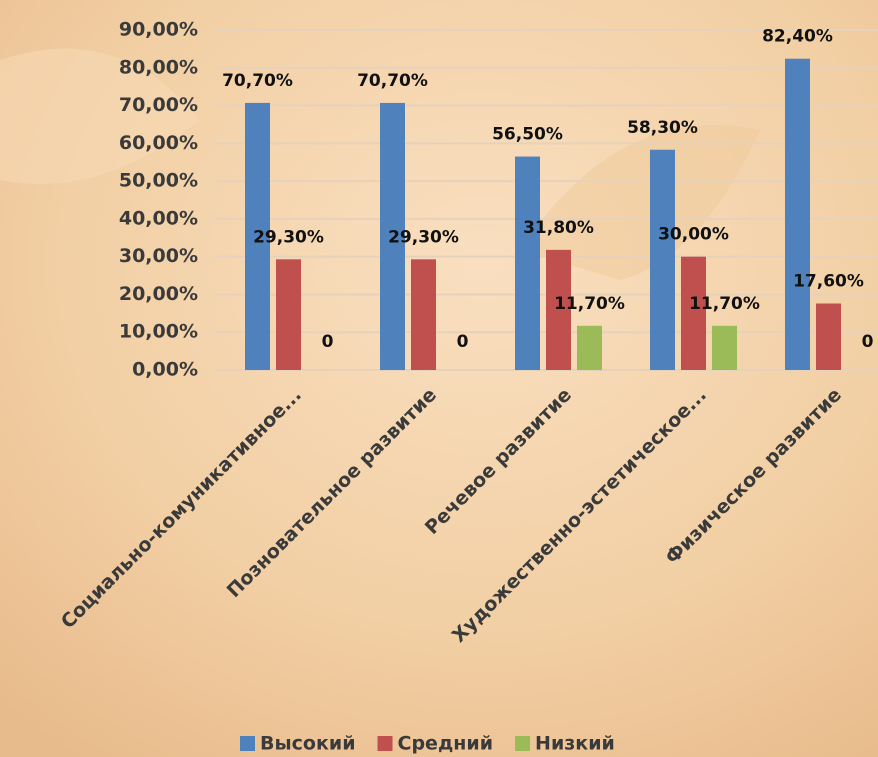  I want to click on value-label: 58,30%, so click(662, 128).